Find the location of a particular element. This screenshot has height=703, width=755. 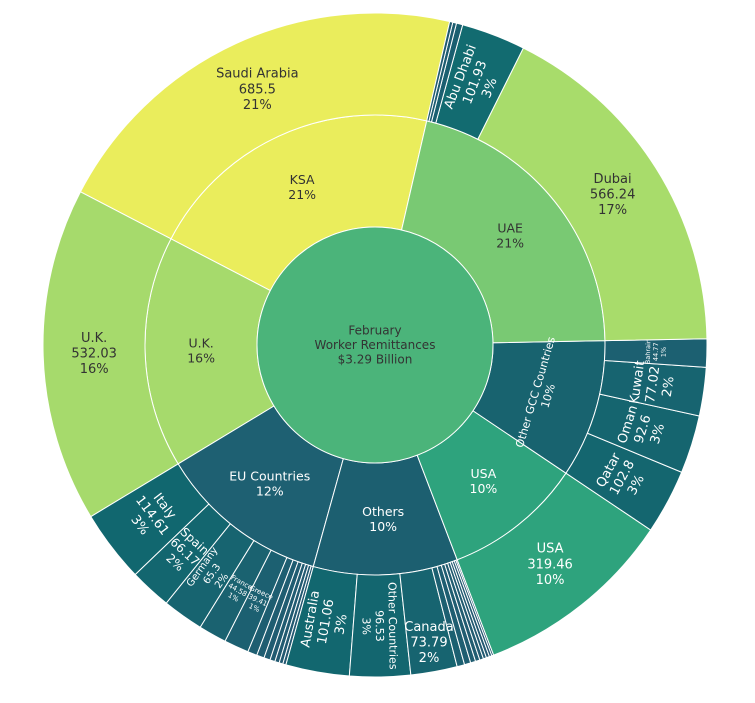

slice-canada-label-line: Canada is located at coordinates (428, 627).